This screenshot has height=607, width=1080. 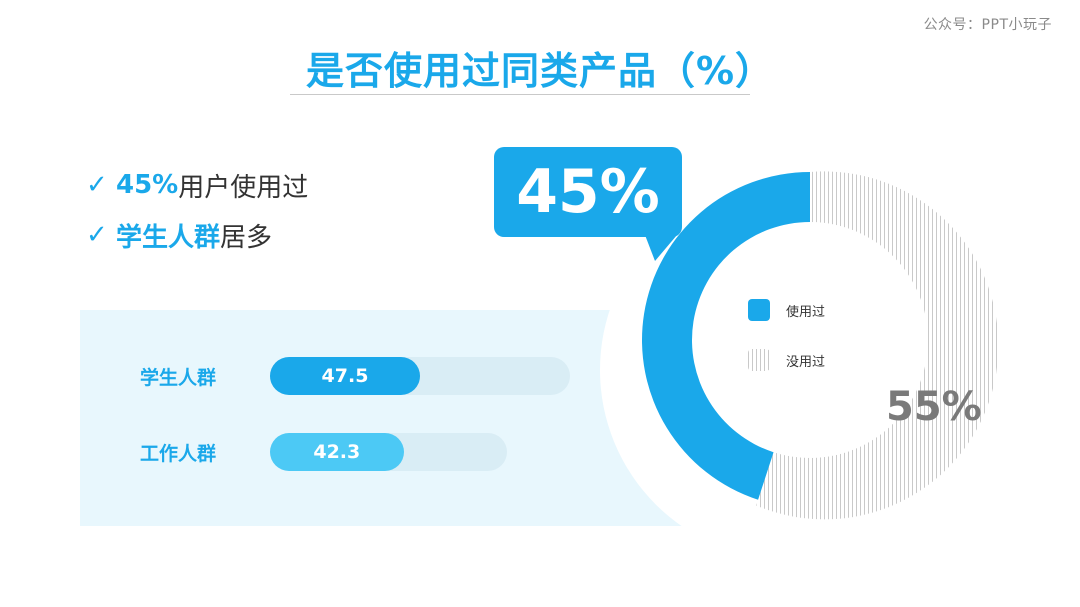 What do you see at coordinates (337, 452) in the screenshot?
I see `bar-fill-workers: 42.3` at bounding box center [337, 452].